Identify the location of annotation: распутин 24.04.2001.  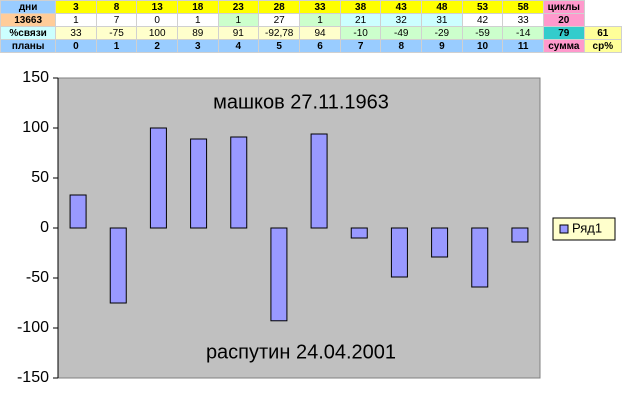
(301, 352).